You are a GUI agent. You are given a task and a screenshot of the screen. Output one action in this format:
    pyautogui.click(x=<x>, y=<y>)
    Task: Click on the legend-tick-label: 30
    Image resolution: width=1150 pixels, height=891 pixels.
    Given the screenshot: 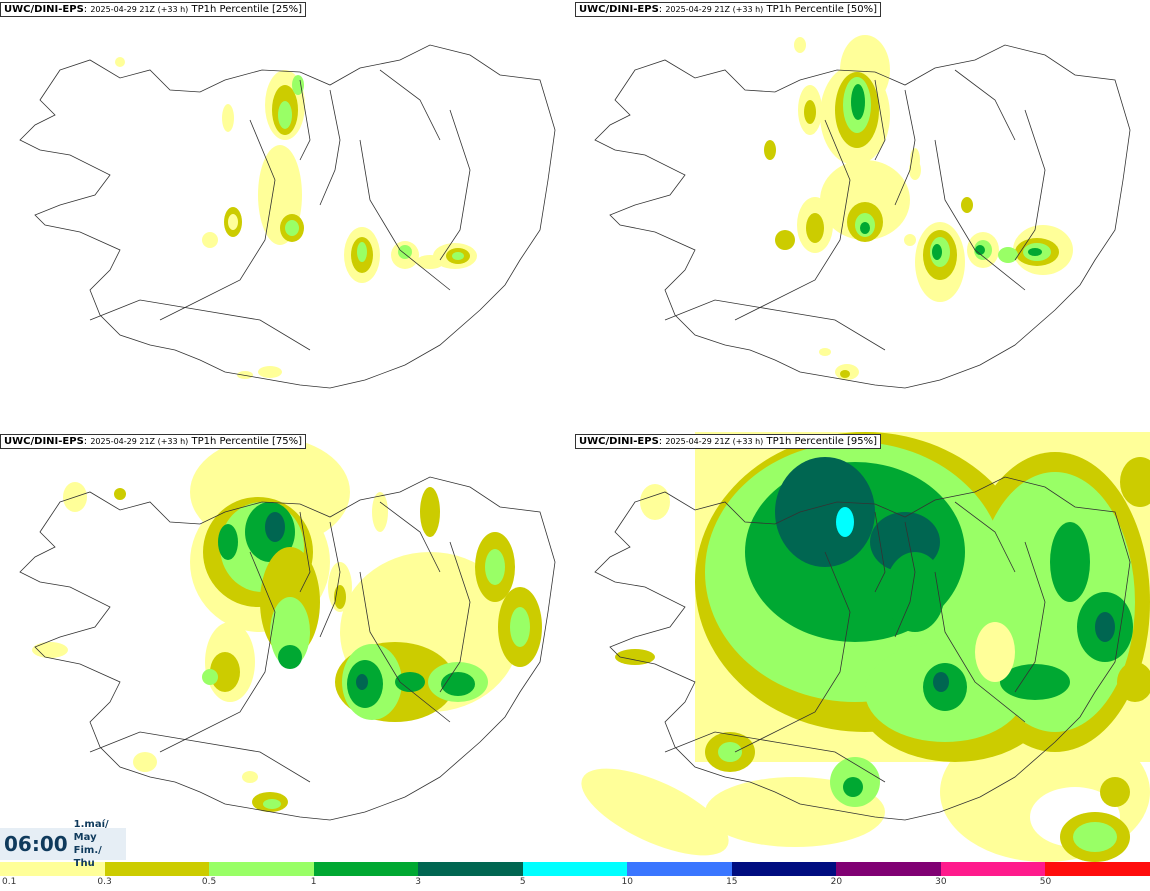 What is the action you would take?
    pyautogui.click(x=941, y=882)
    